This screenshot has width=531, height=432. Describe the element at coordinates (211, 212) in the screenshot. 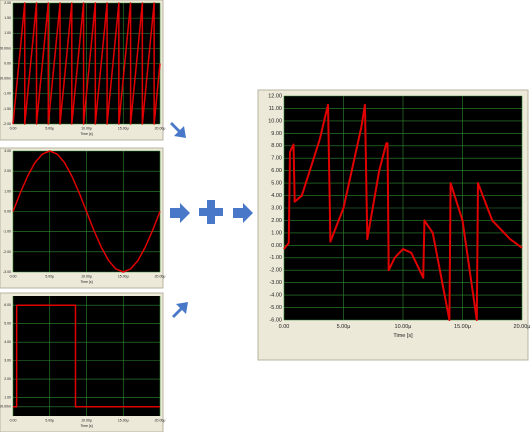

I see `plus-sign` at that location.